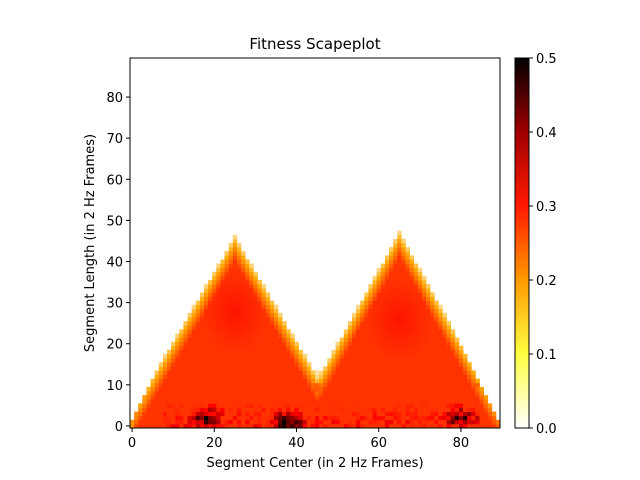 This screenshot has height=480, width=640. What do you see at coordinates (543, 244) in the screenshot?
I see `colorbar-ticks: 0.00.10.20.30.40.5` at bounding box center [543, 244].